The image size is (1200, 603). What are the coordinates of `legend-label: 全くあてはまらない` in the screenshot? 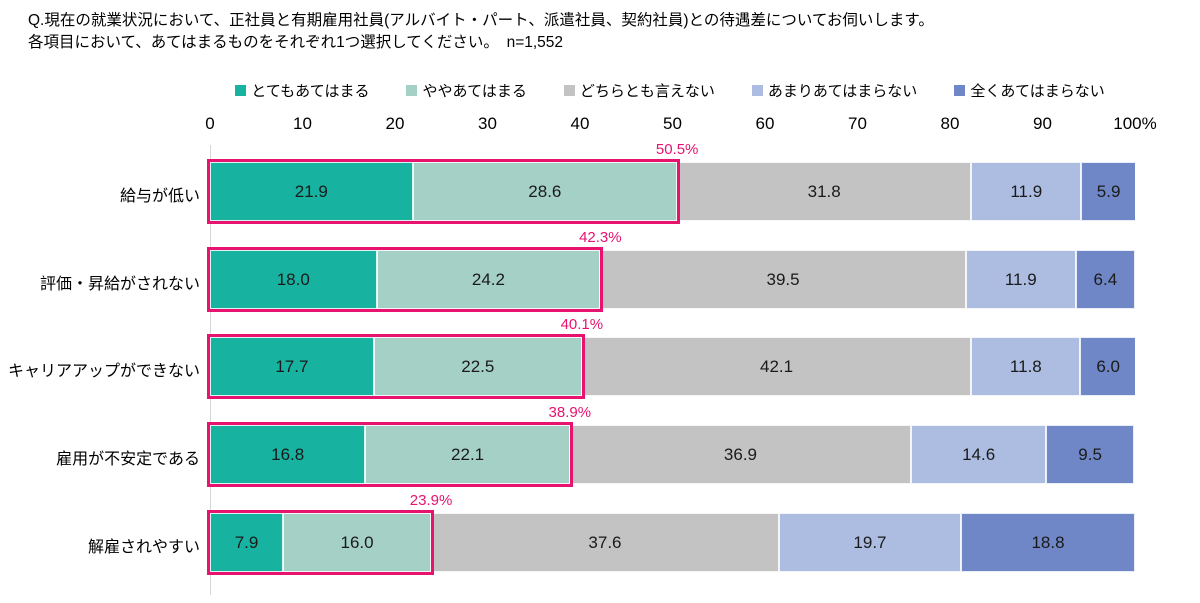 It's located at (1037, 91).